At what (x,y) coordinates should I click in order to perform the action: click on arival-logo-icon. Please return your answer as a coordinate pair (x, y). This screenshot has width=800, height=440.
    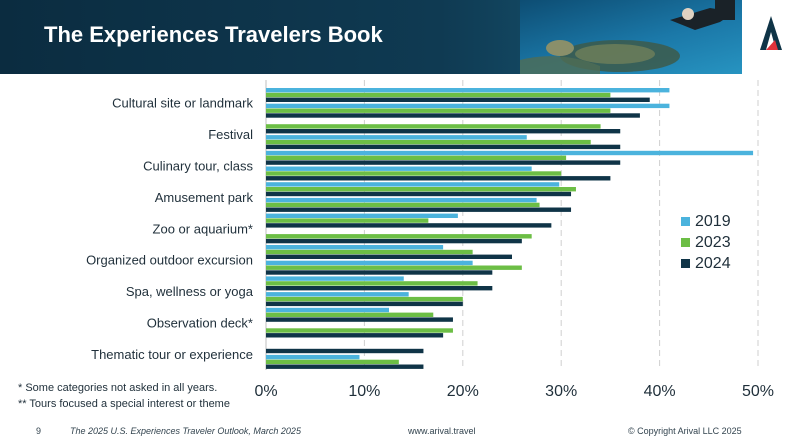
    Looking at the image, I should click on (771, 37).